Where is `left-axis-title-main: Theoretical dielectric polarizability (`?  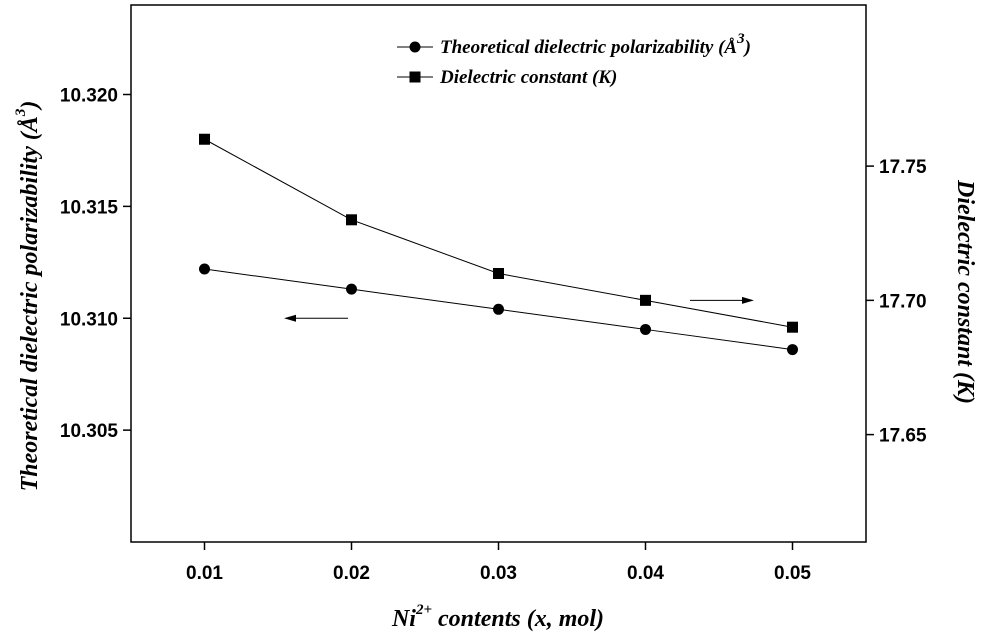 left-axis-title-main: Theoretical dielectric polarizability ( is located at coordinates (30, 310).